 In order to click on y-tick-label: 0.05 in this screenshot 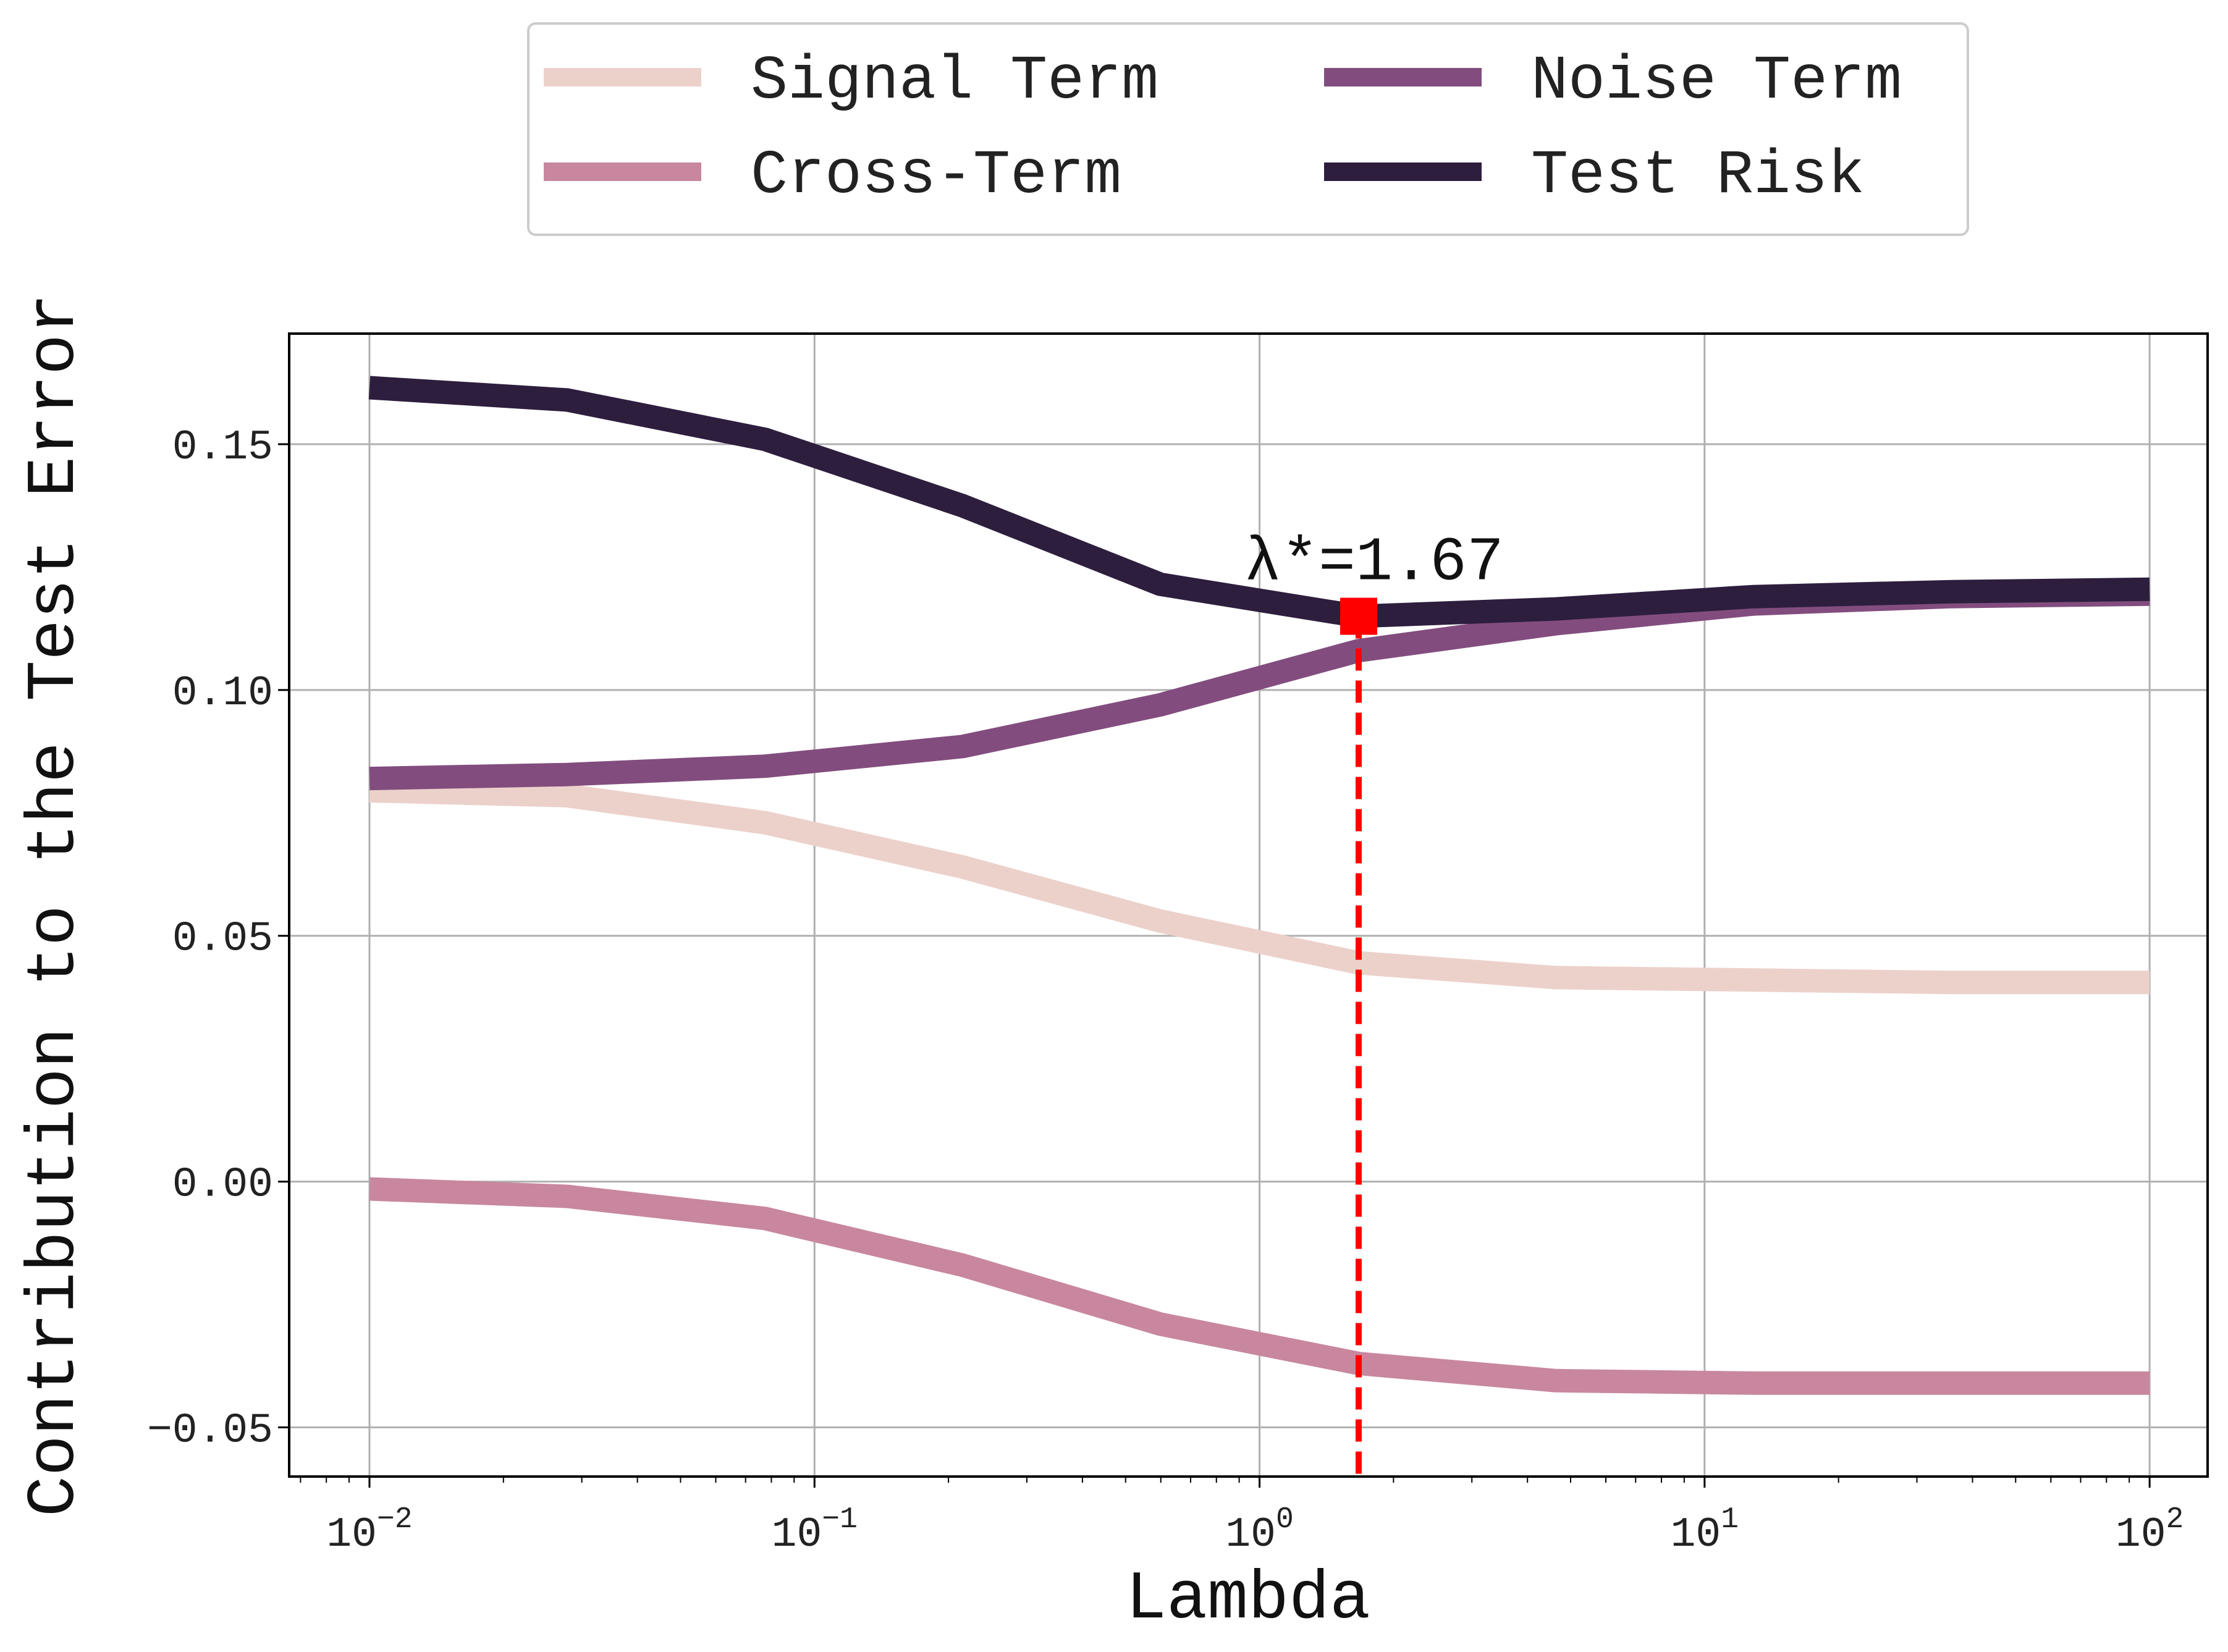, I will do `click(223, 939)`.